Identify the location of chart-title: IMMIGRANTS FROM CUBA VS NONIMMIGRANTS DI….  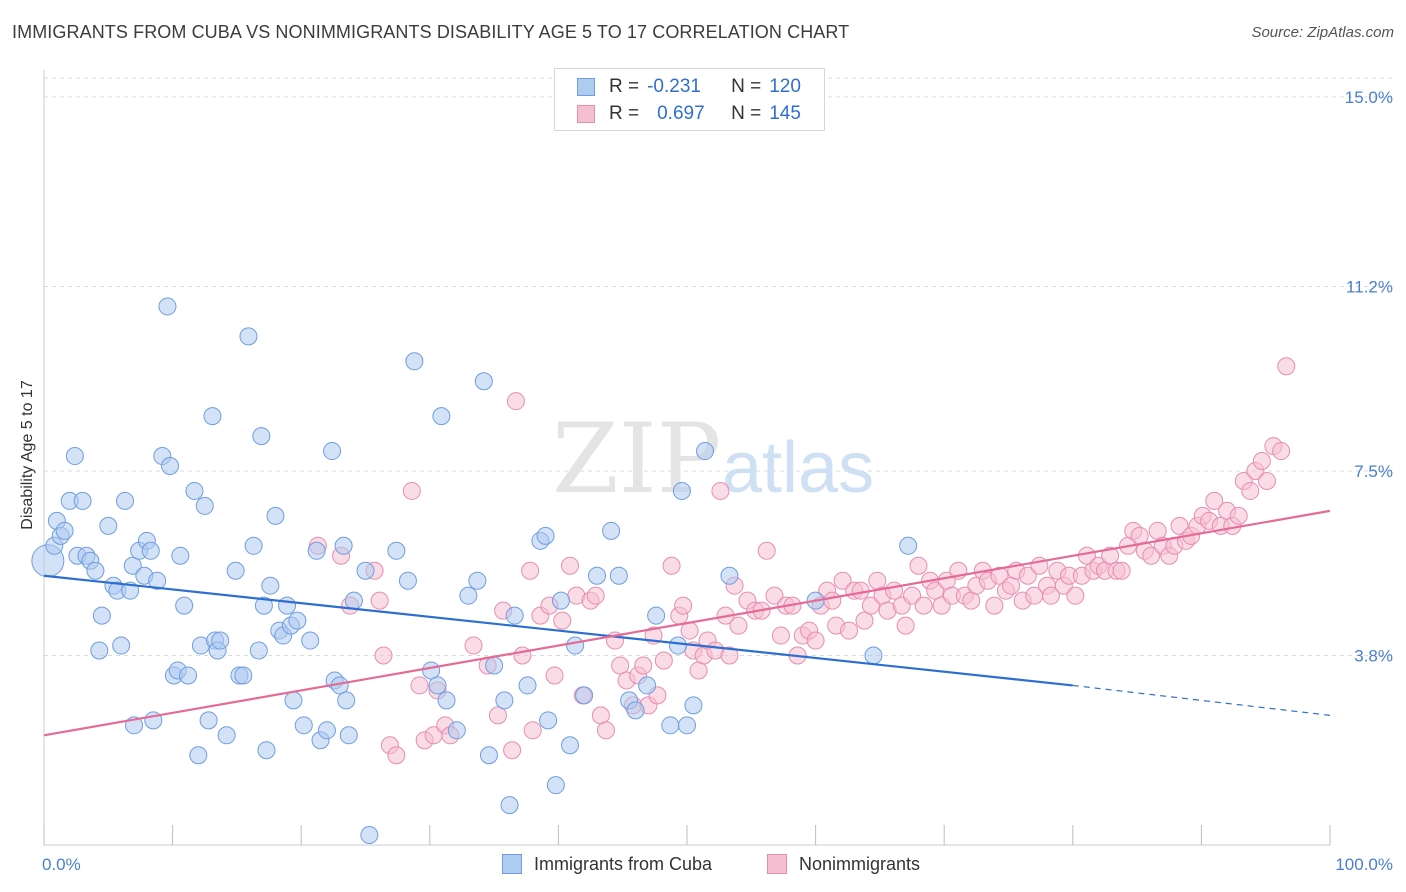
(431, 32).